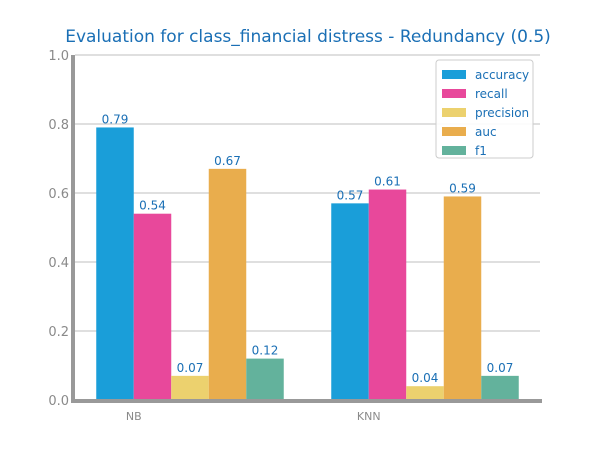  What do you see at coordinates (387, 182) in the screenshot?
I see `data-label: 0.61` at bounding box center [387, 182].